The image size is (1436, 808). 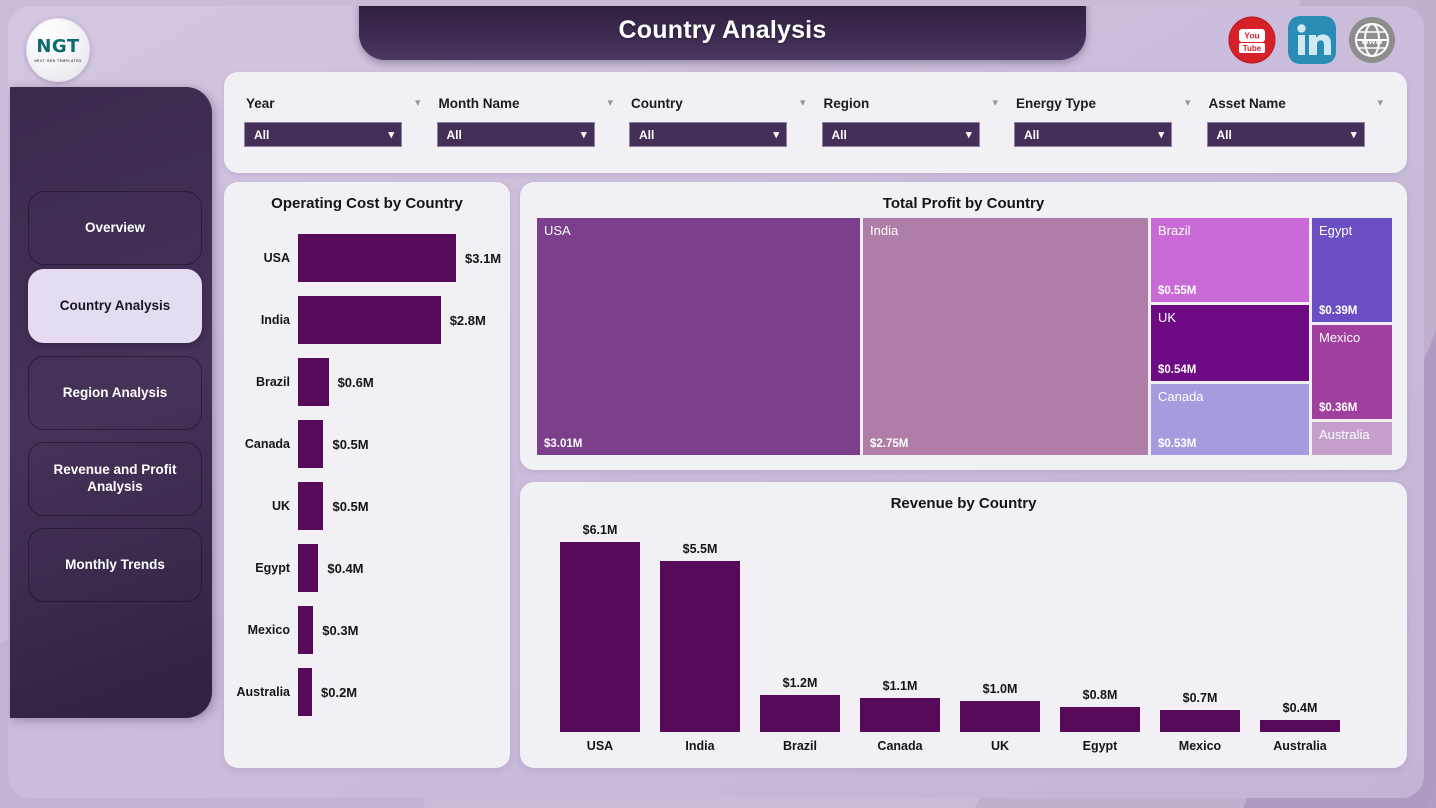 I want to click on sidebar-item-label: Revenue and Profit Analysis, so click(x=115, y=478).